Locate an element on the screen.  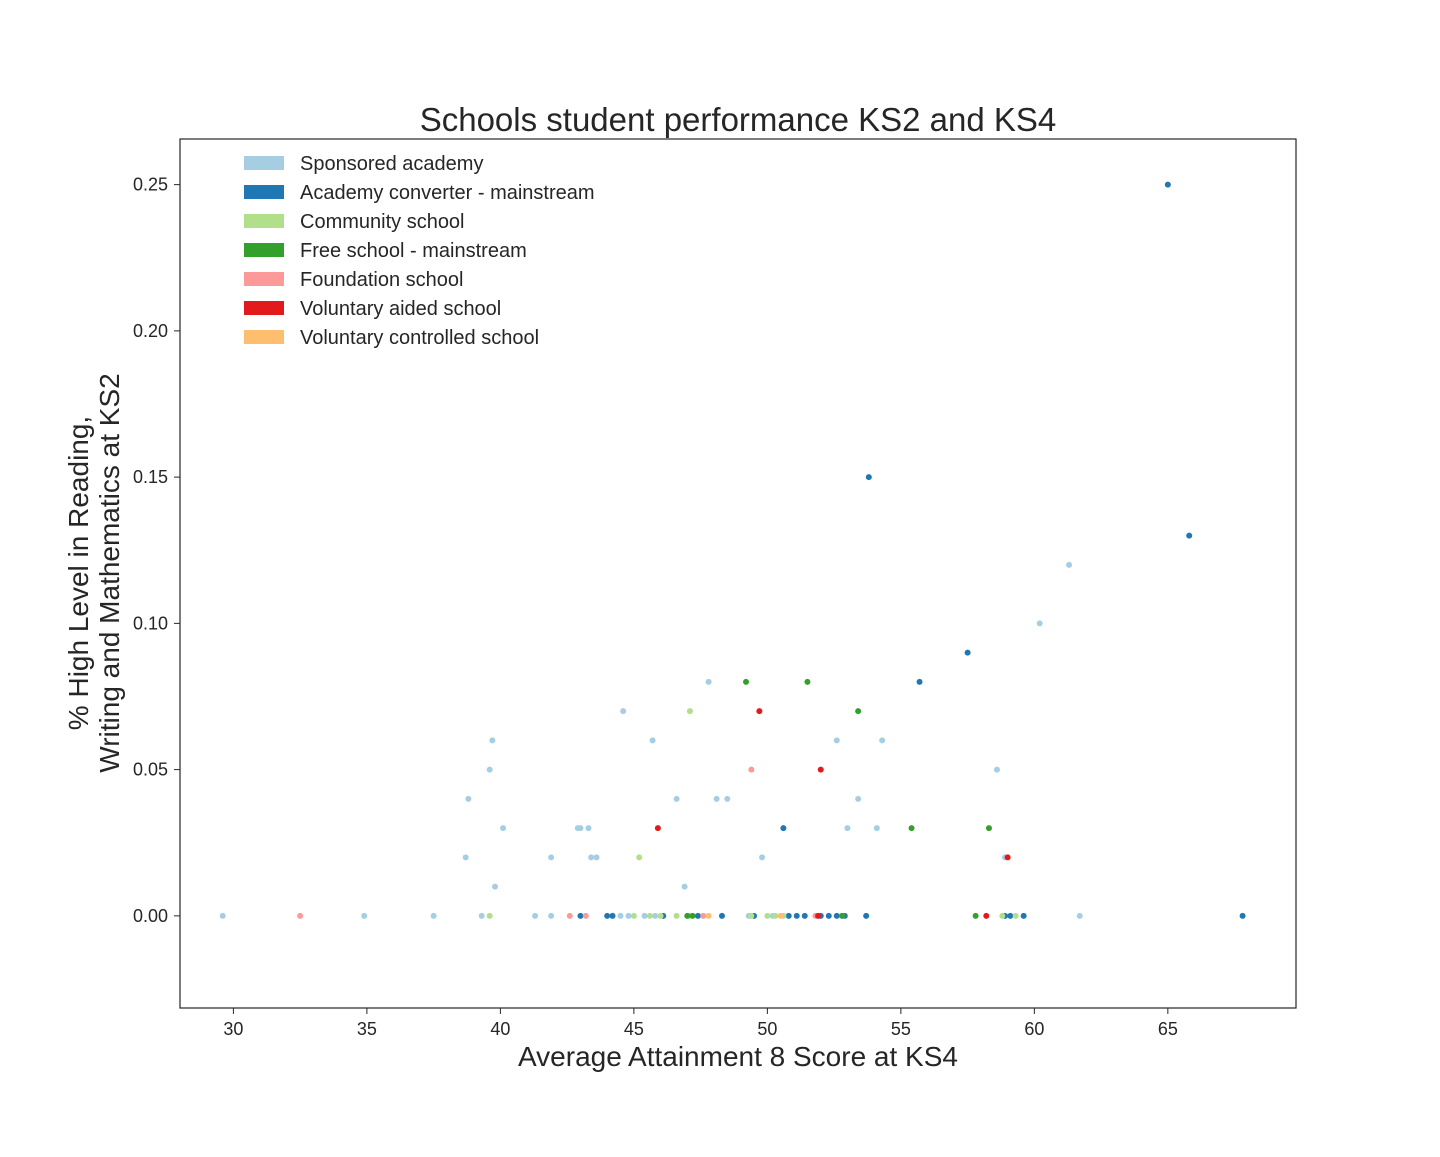
y-tick-label: 0.15 is located at coordinates (150, 477).